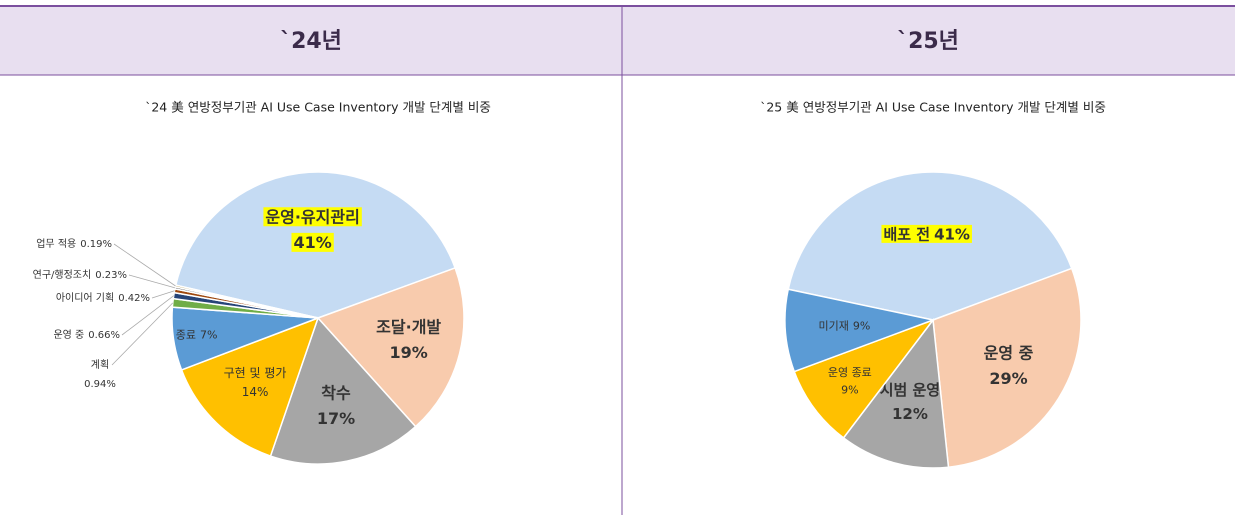 The image size is (1235, 515). Describe the element at coordinates (134, 298) in the screenshot. I see `slice-value: 0.42%` at that location.